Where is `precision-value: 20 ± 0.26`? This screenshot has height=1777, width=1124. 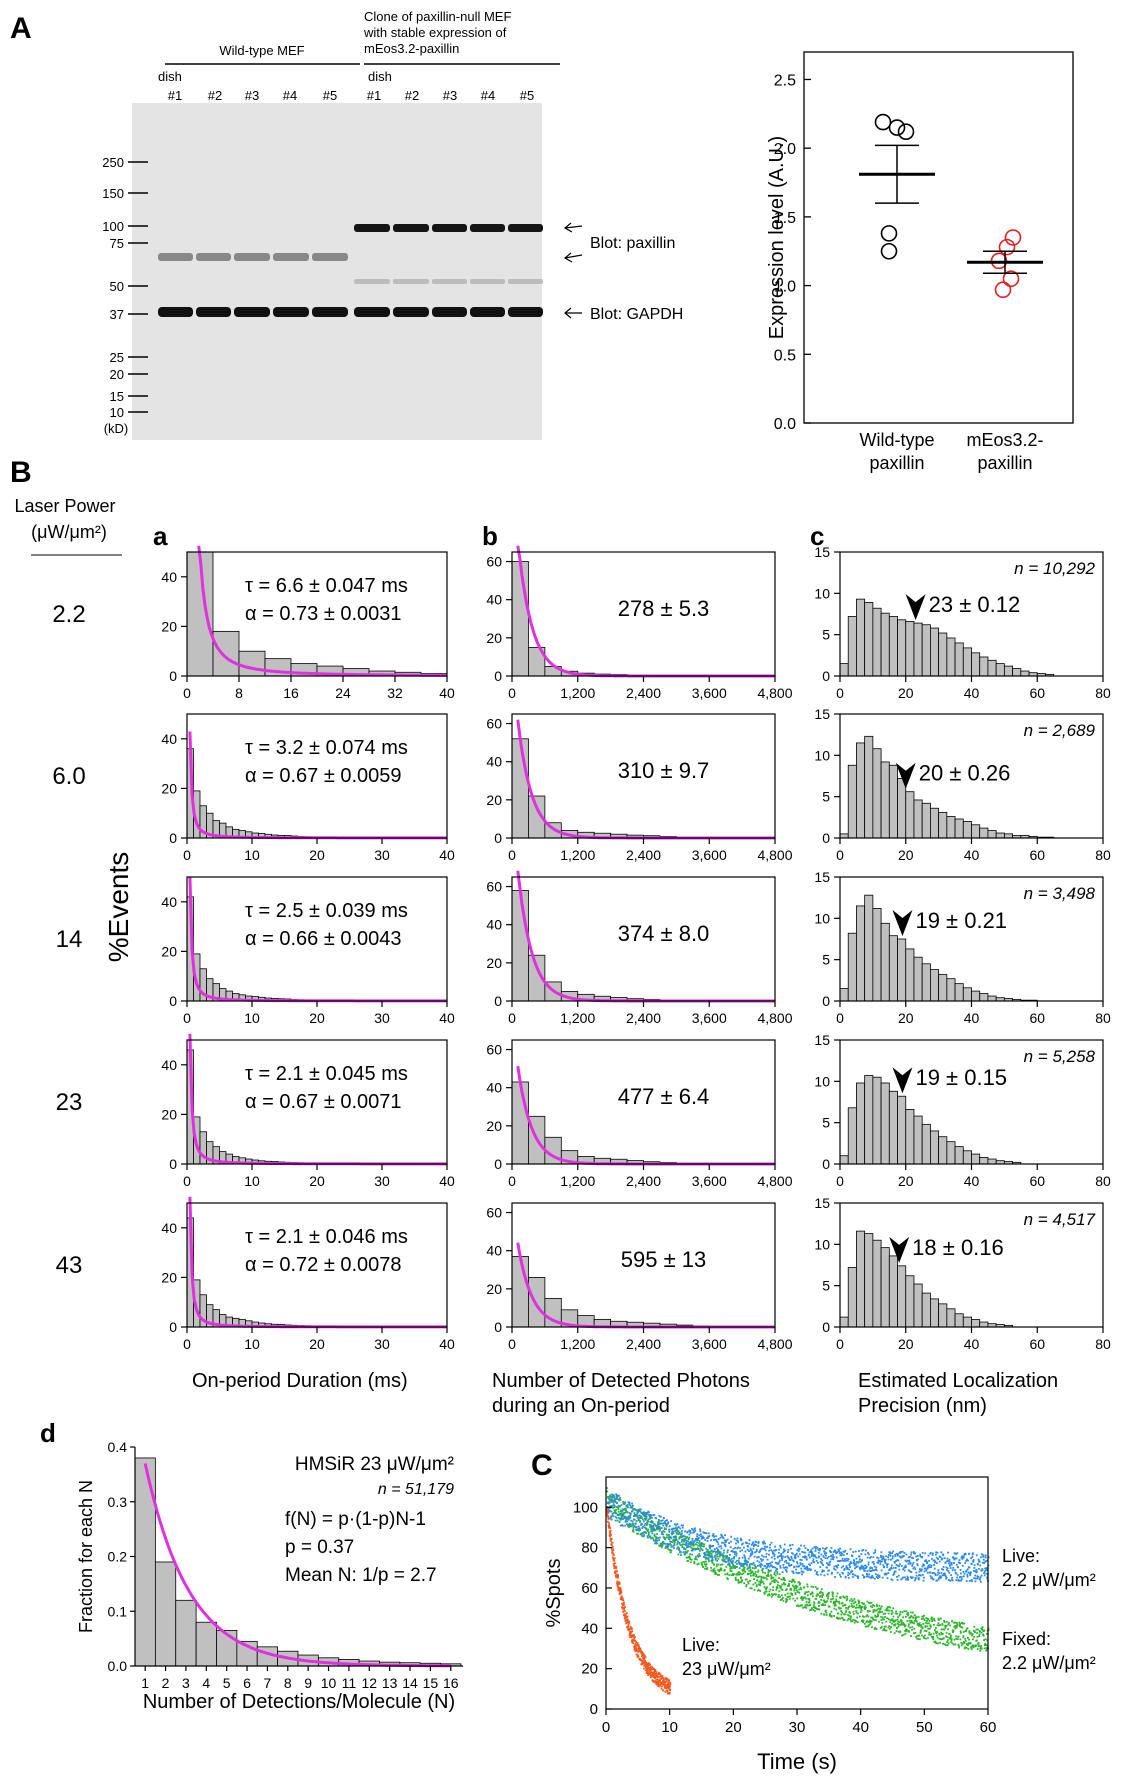 precision-value: 20 ± 0.26 is located at coordinates (965, 773).